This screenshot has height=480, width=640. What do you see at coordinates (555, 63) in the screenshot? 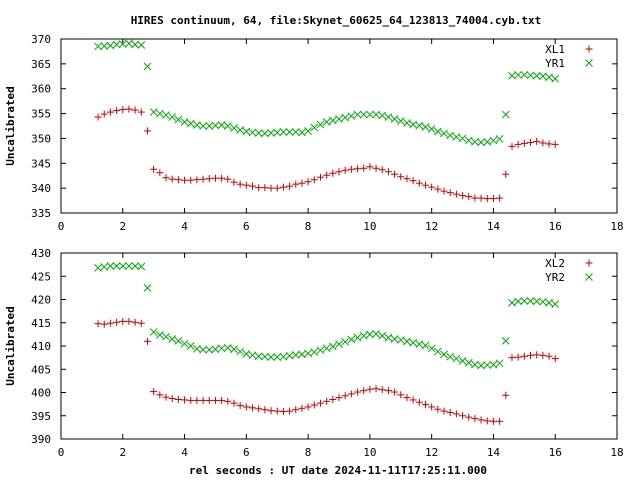
I see `legend-label: YR1` at bounding box center [555, 63].